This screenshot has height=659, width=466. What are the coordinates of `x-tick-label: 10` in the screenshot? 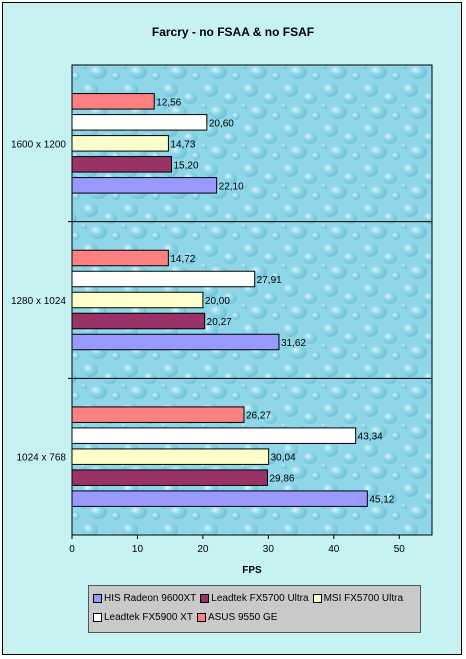 It's located at (138, 549).